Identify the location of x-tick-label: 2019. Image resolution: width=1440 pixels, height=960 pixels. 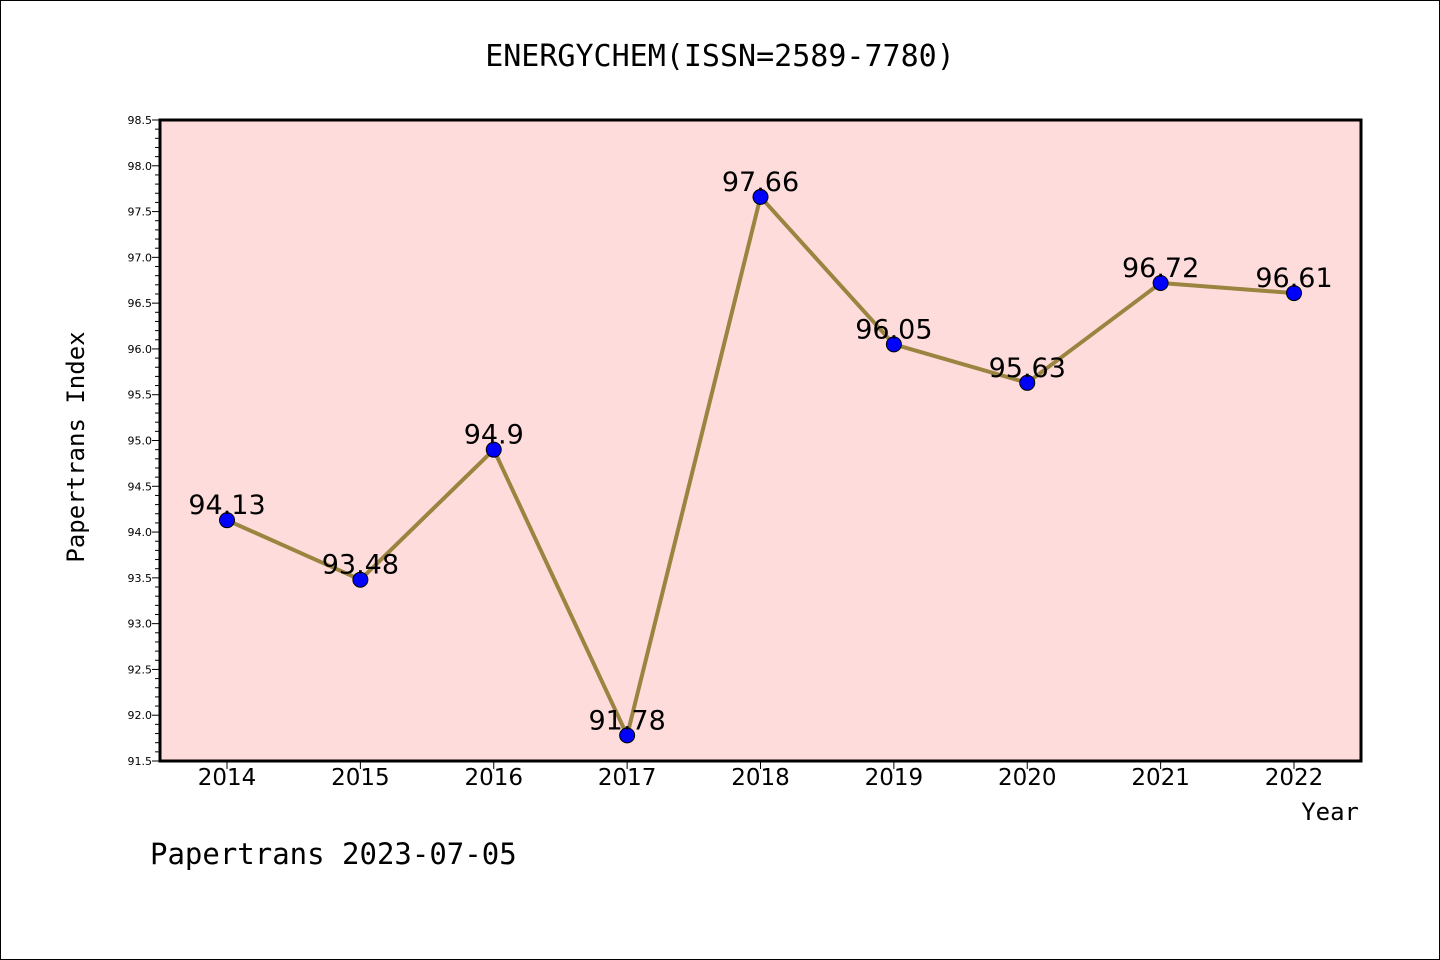
(894, 778).